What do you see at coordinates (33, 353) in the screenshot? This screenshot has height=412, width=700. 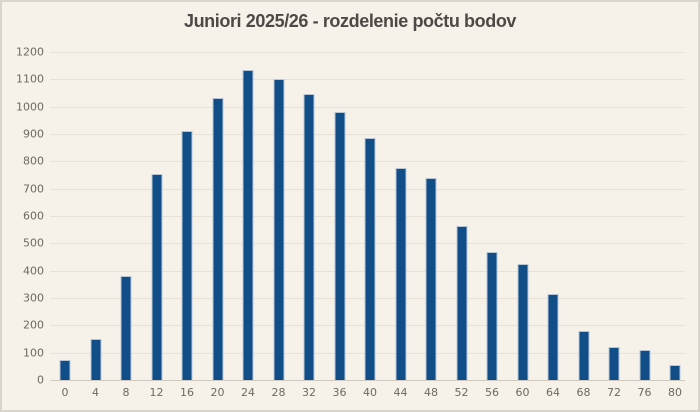 I see `y-tick-label: 100` at bounding box center [33, 353].